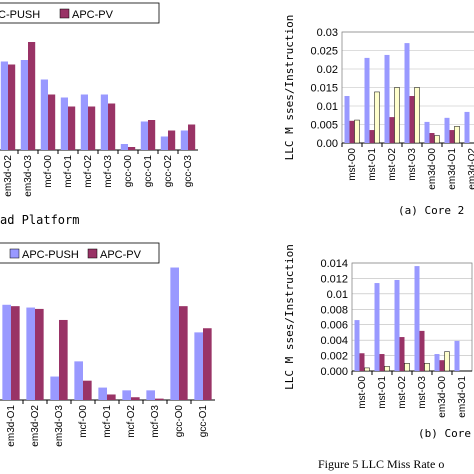  I want to click on x-tick-label: gcc-O2, so click(168, 171).